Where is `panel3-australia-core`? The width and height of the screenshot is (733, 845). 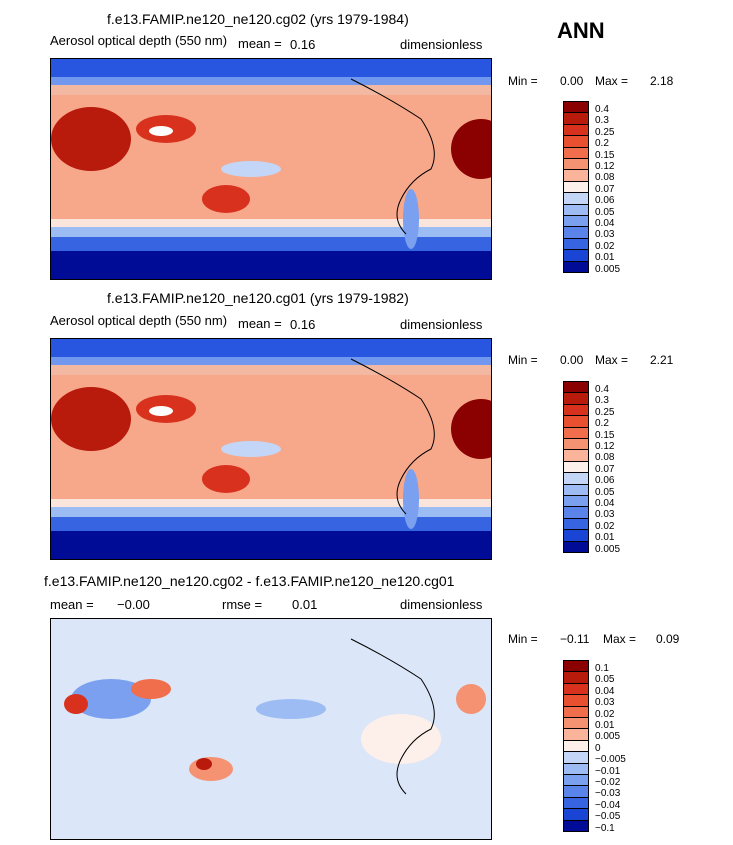 panel3-australia-core is located at coordinates (204, 764).